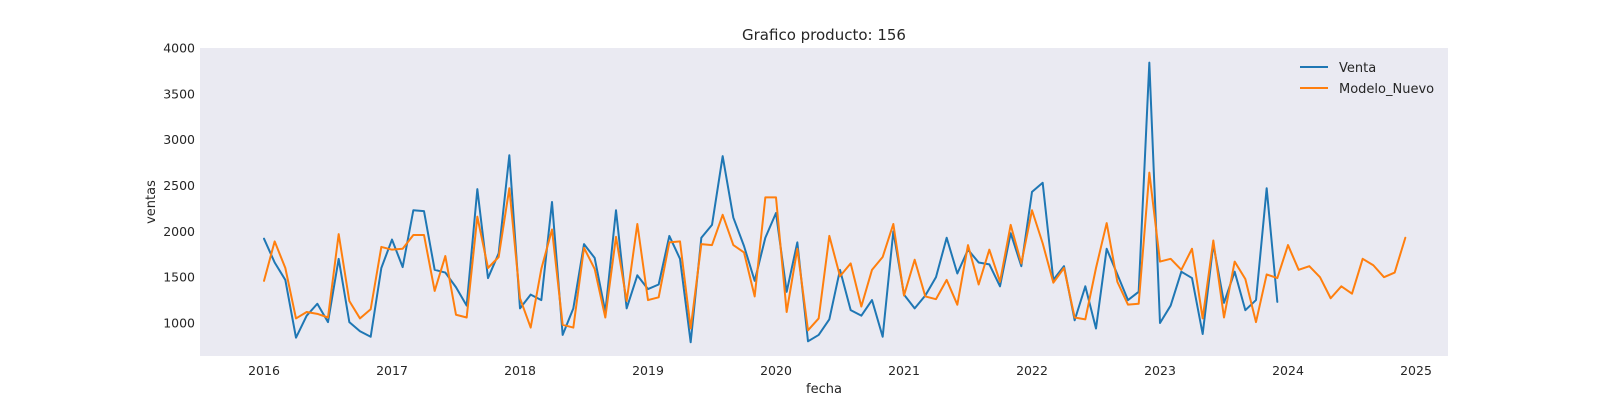  Describe the element at coordinates (179, 323) in the screenshot. I see `y-tick-label: 1000` at that location.